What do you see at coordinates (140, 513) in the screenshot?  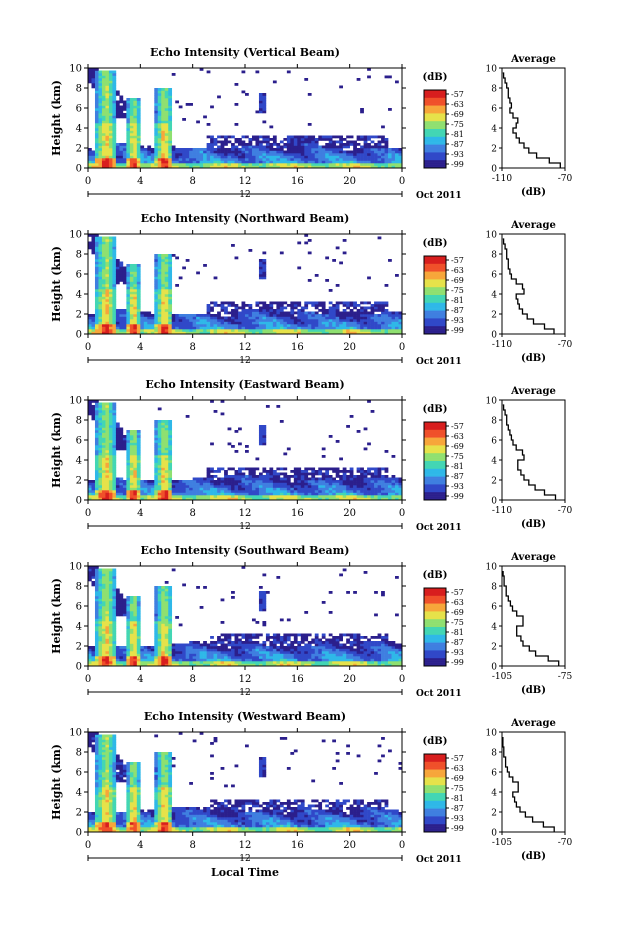 I see `x-tick-label: 4` at bounding box center [140, 513].